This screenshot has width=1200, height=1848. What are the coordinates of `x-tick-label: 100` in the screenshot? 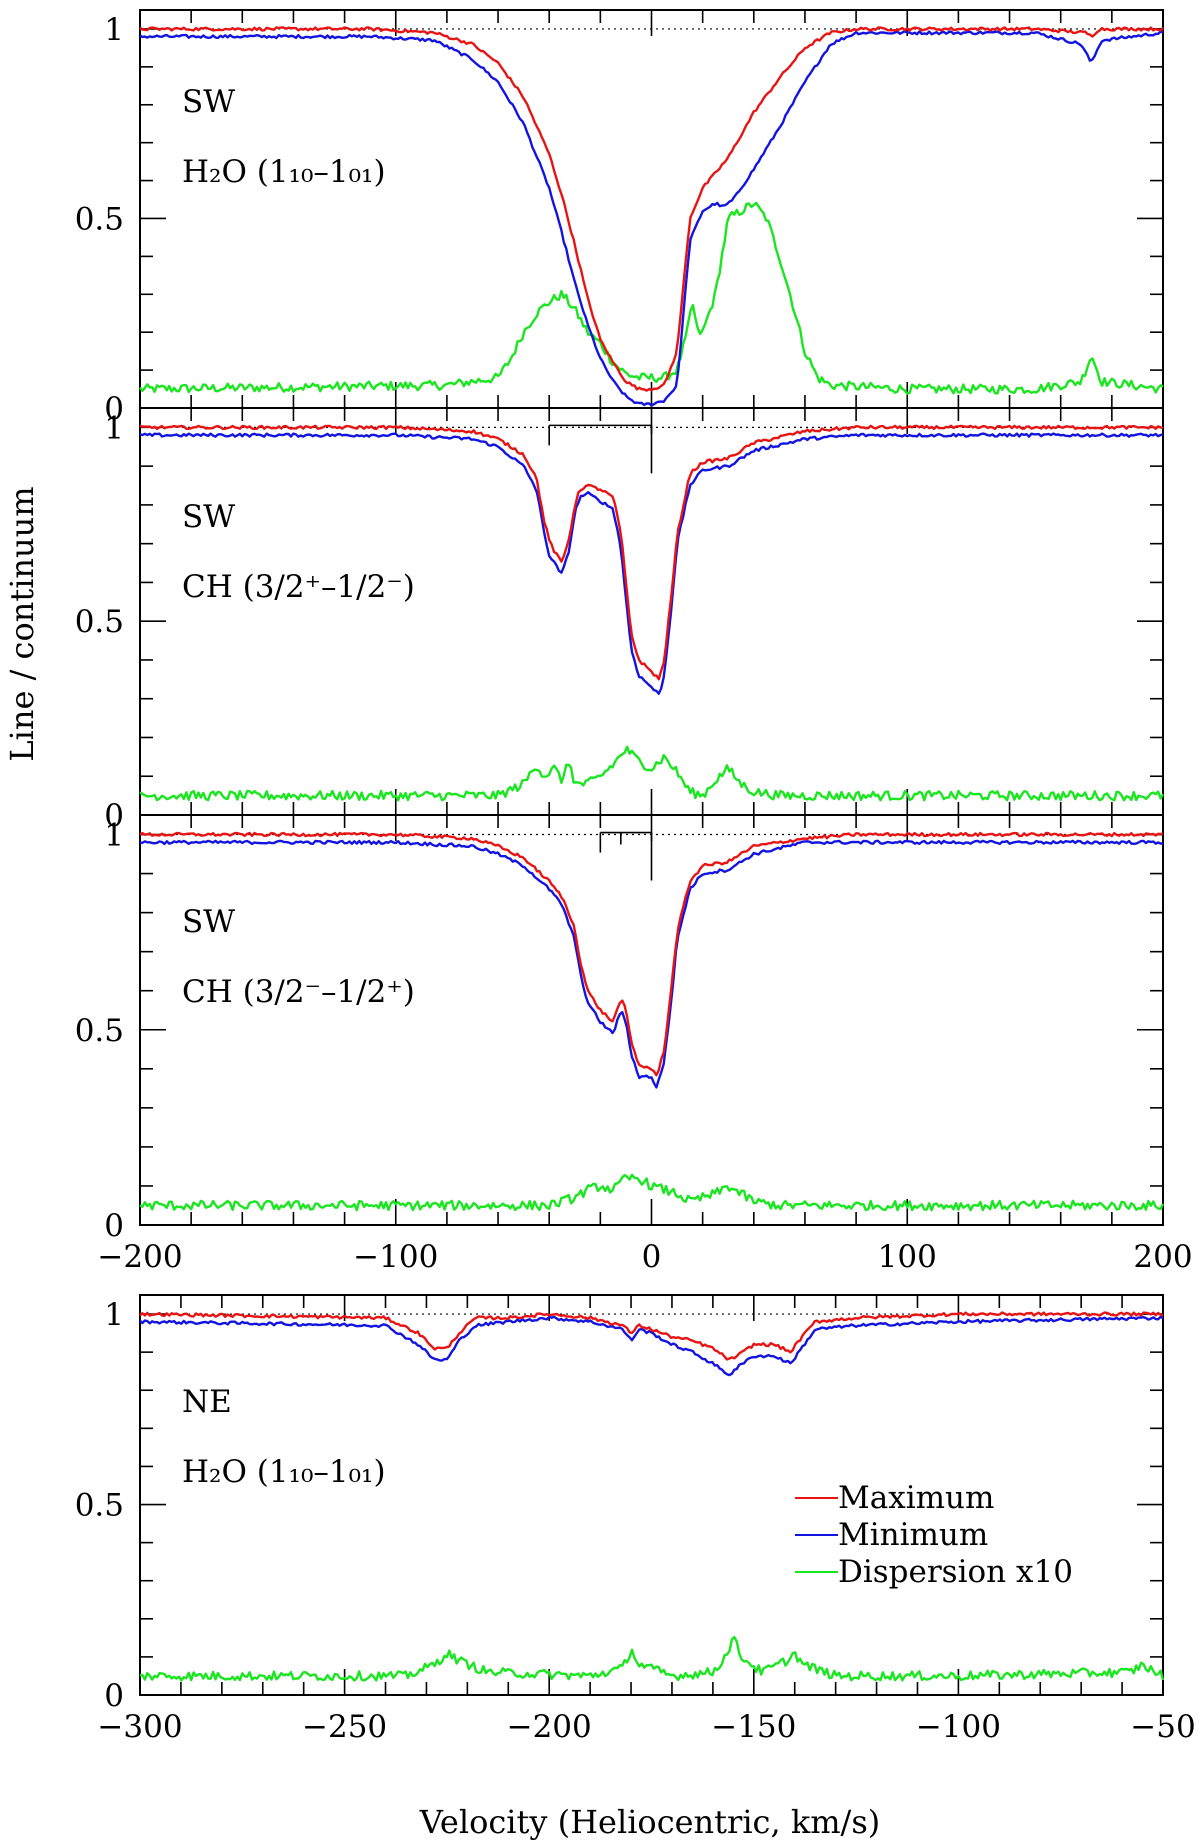 It's located at (907, 1257).